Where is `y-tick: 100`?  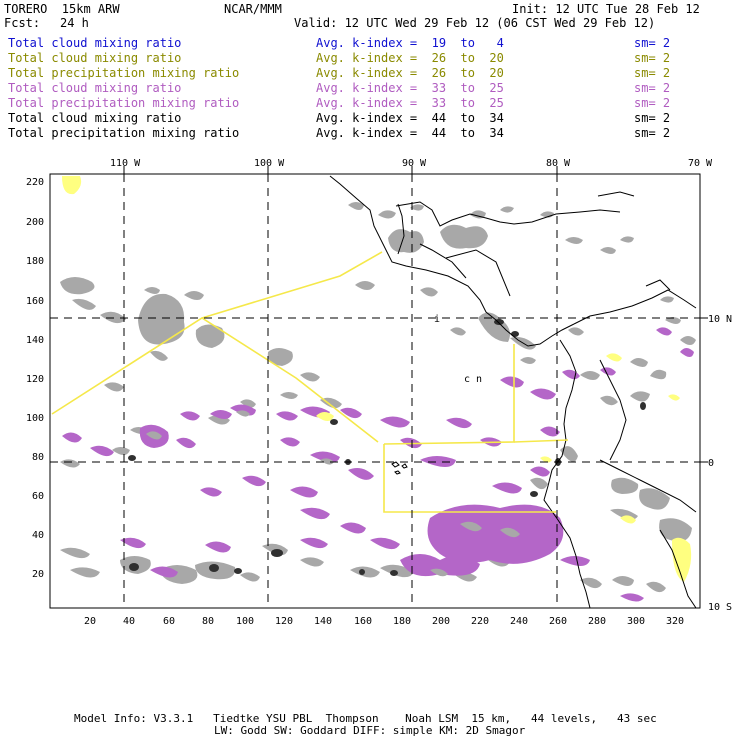
y-tick: 100 is located at coordinates (35, 418).